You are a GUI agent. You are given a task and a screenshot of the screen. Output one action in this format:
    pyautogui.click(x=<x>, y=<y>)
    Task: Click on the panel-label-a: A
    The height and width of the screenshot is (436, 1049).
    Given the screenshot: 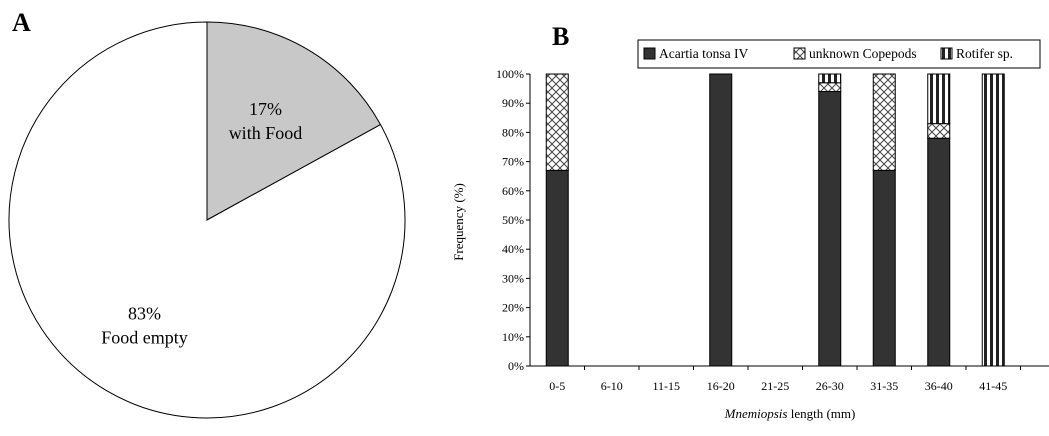 What is the action you would take?
    pyautogui.click(x=21, y=22)
    